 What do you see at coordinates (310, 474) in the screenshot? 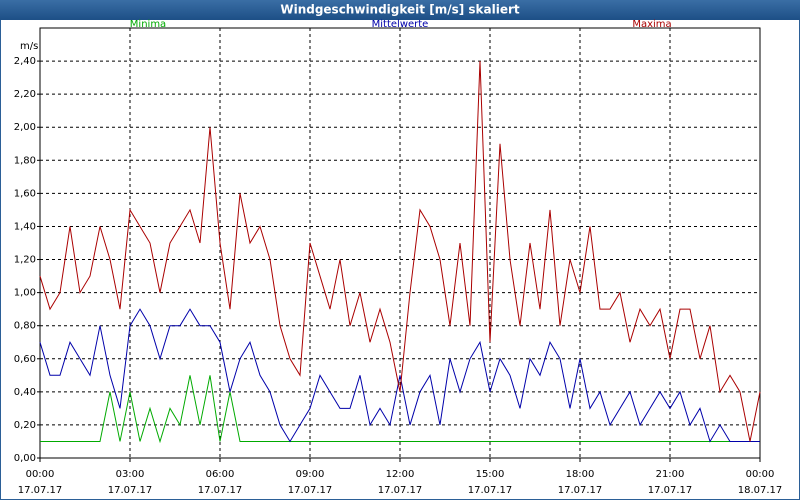
I see `x-tick-label: 09:00` at bounding box center [310, 474].